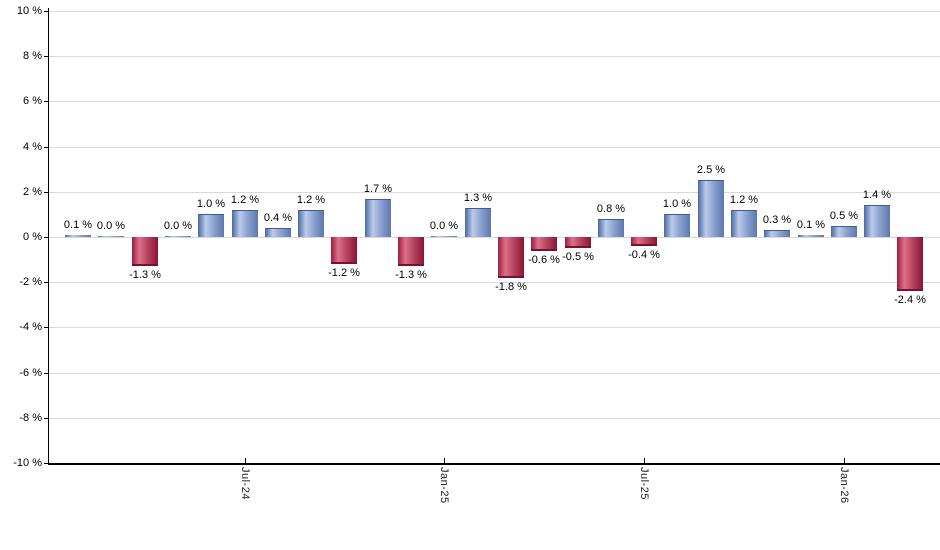 The image size is (940, 550). Describe the element at coordinates (494, 373) in the screenshot. I see `gridline--6` at that location.